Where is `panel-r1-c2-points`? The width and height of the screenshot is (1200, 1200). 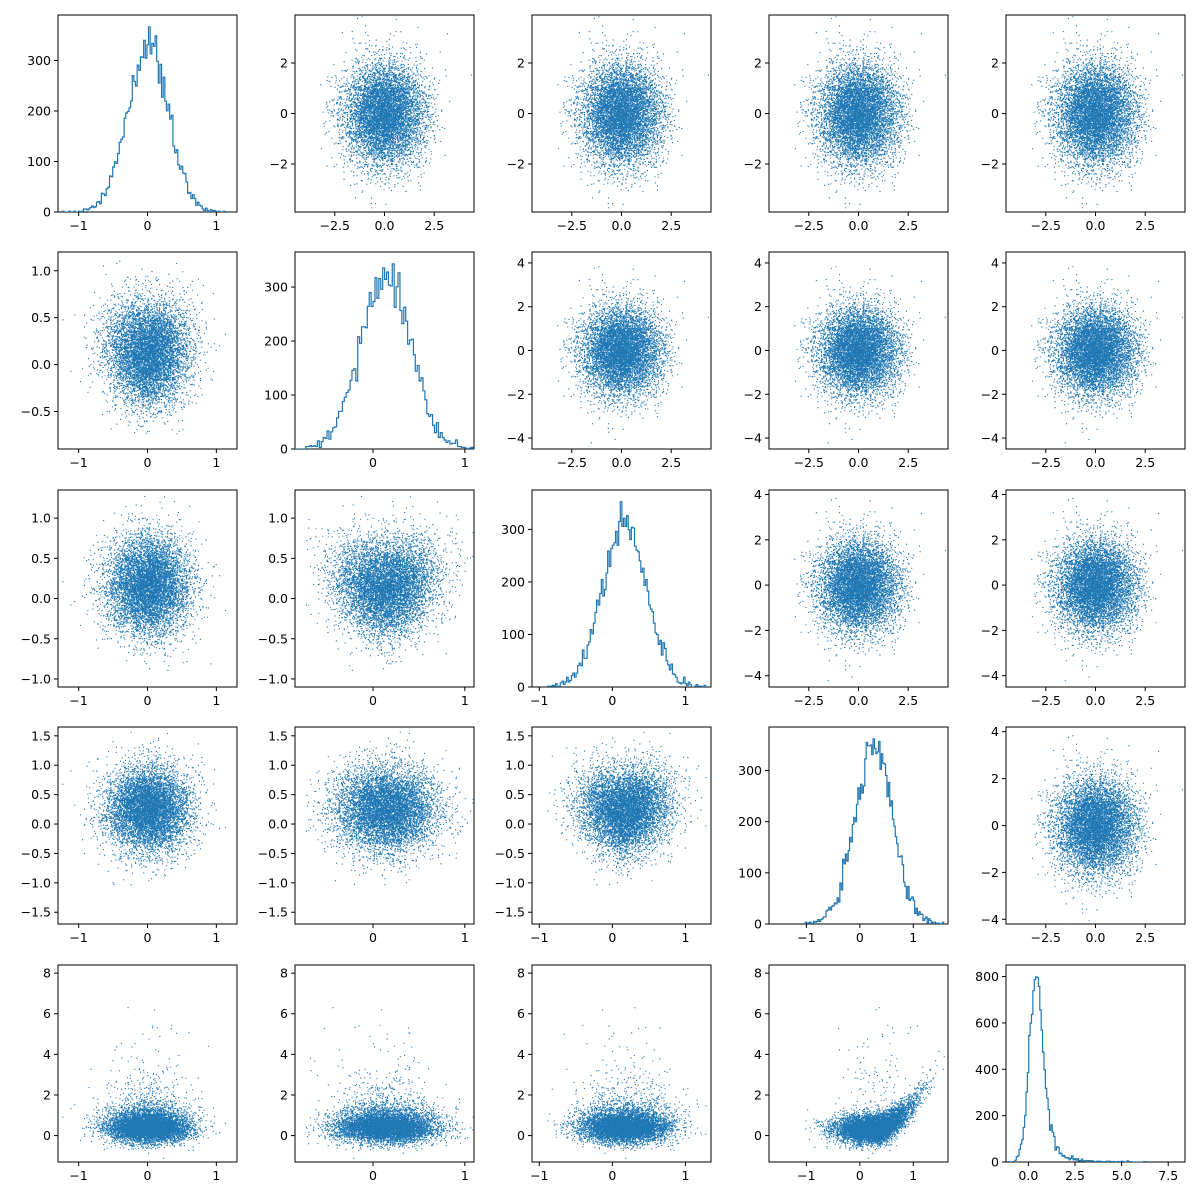
panel-r1-c2-points is located at coordinates (633, 355).